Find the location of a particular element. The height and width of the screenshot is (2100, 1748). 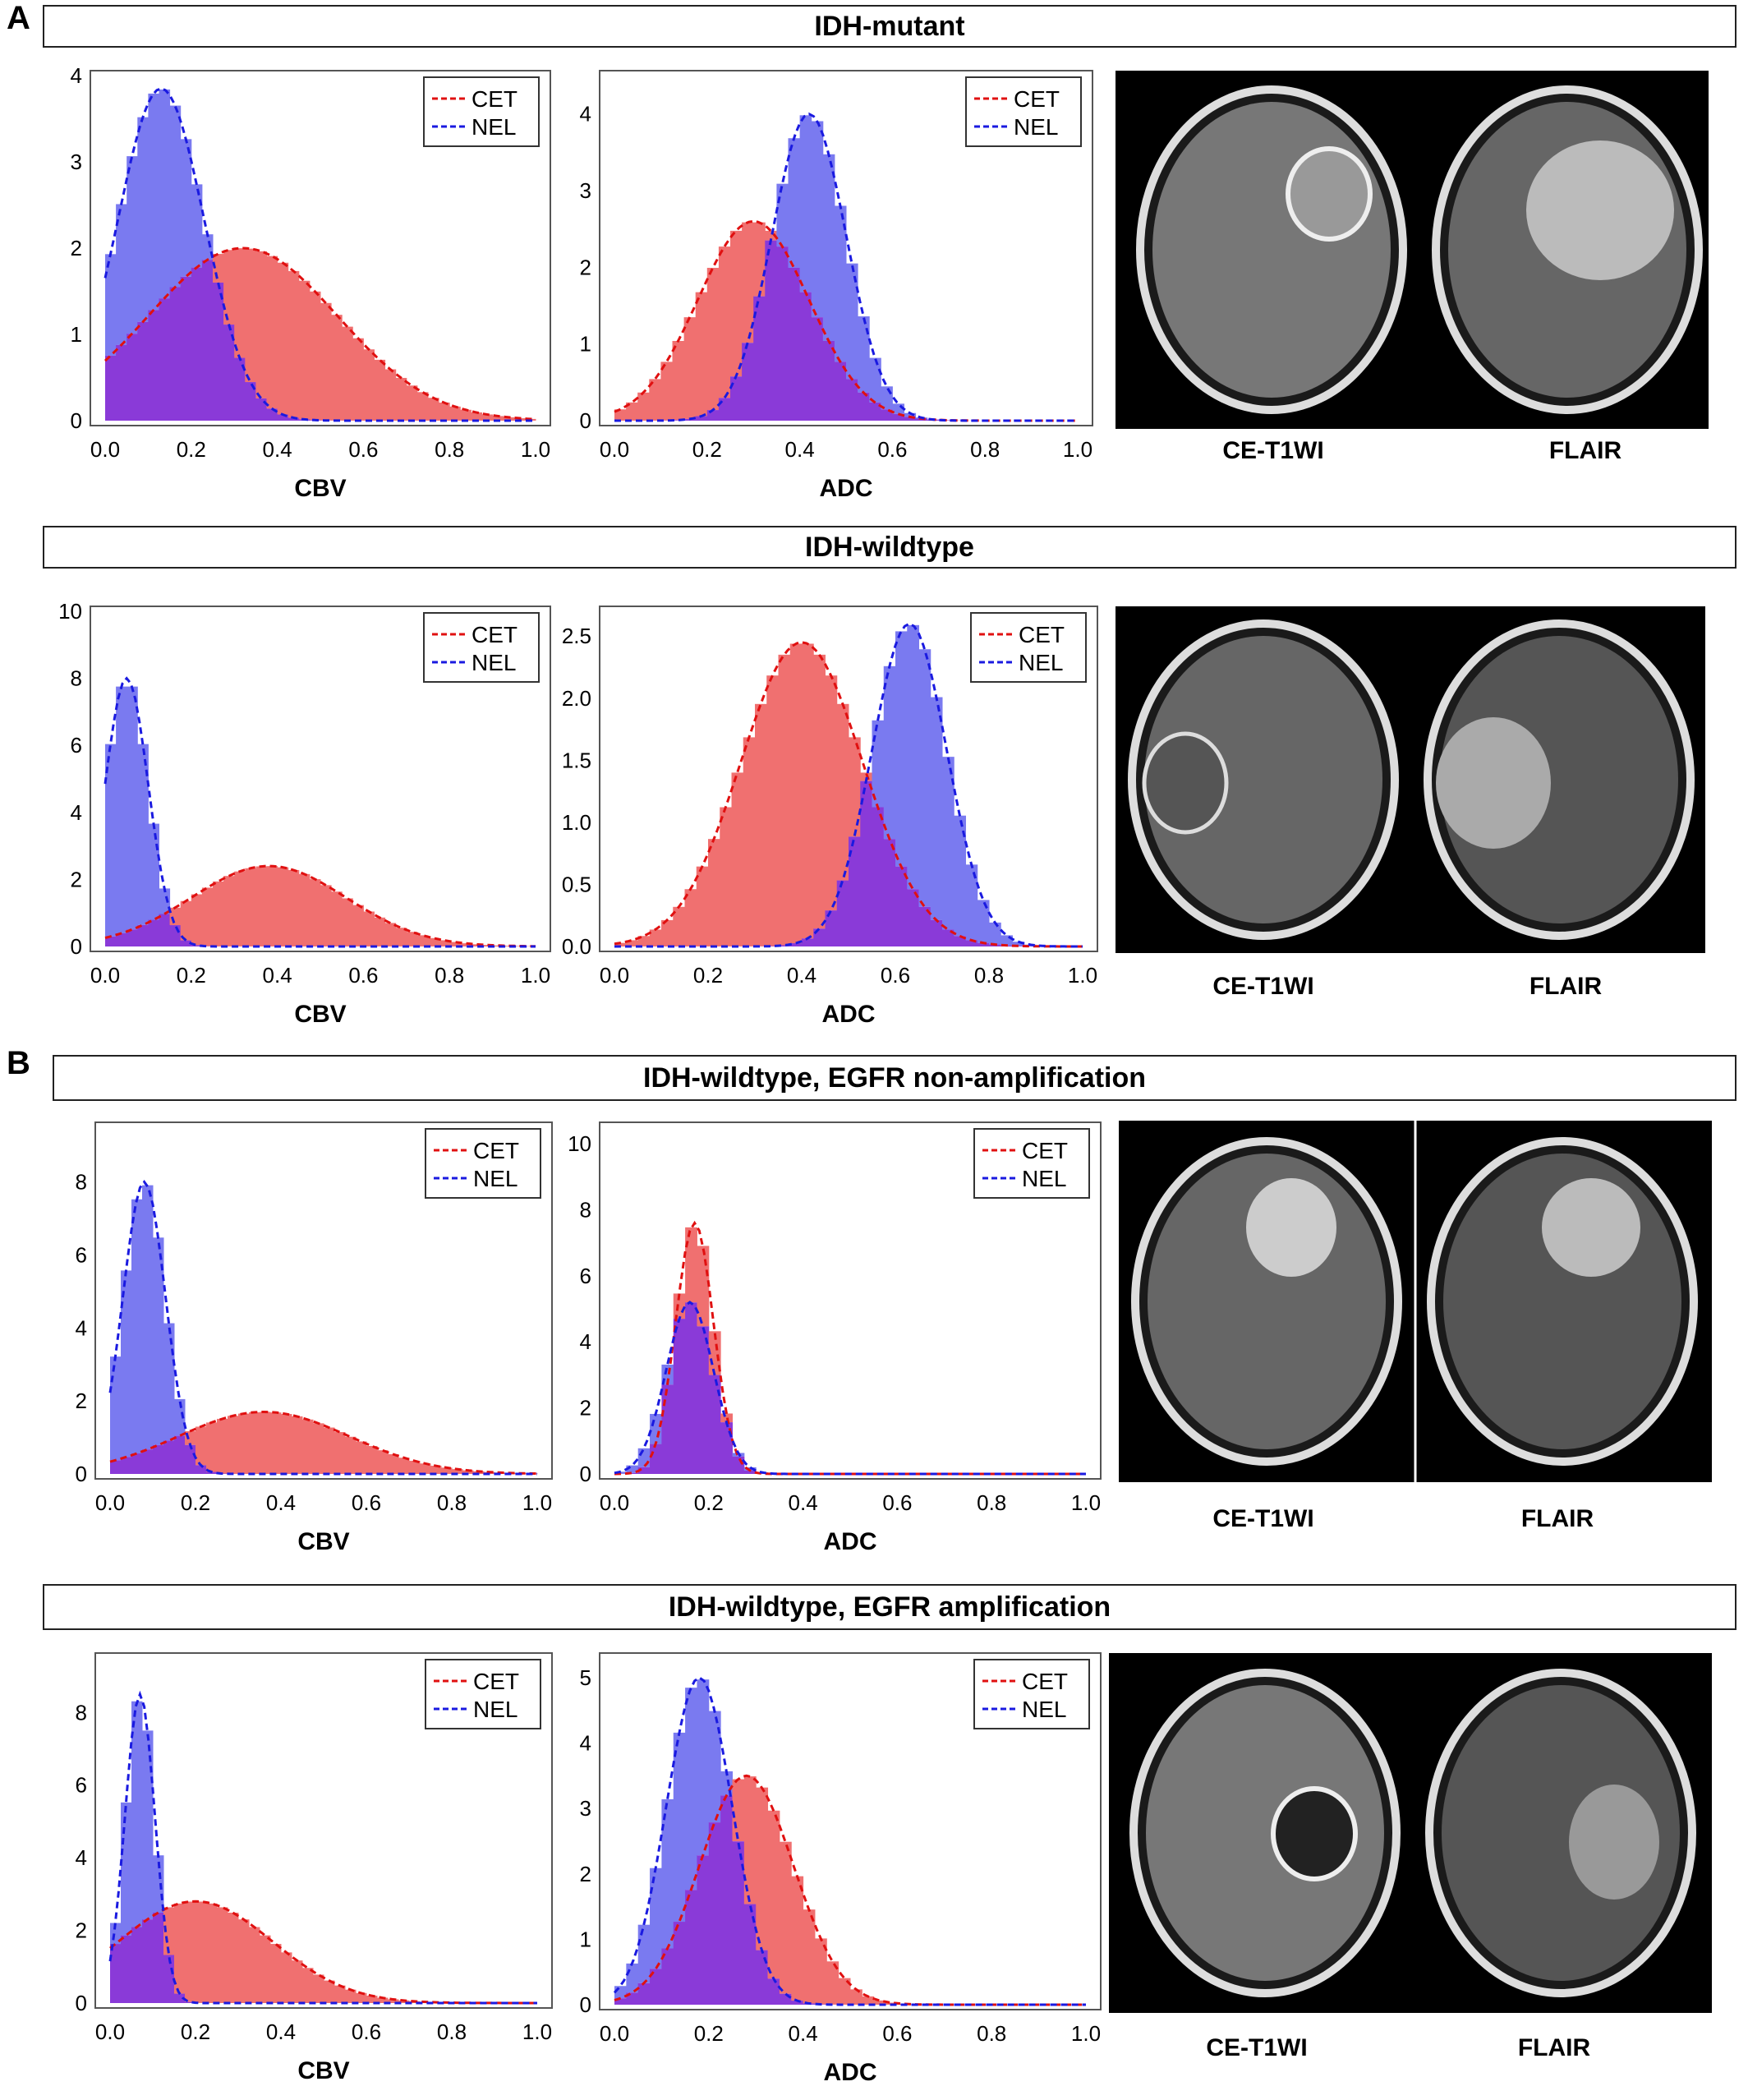

y-tick-label: 2.5 is located at coordinates (576, 636).